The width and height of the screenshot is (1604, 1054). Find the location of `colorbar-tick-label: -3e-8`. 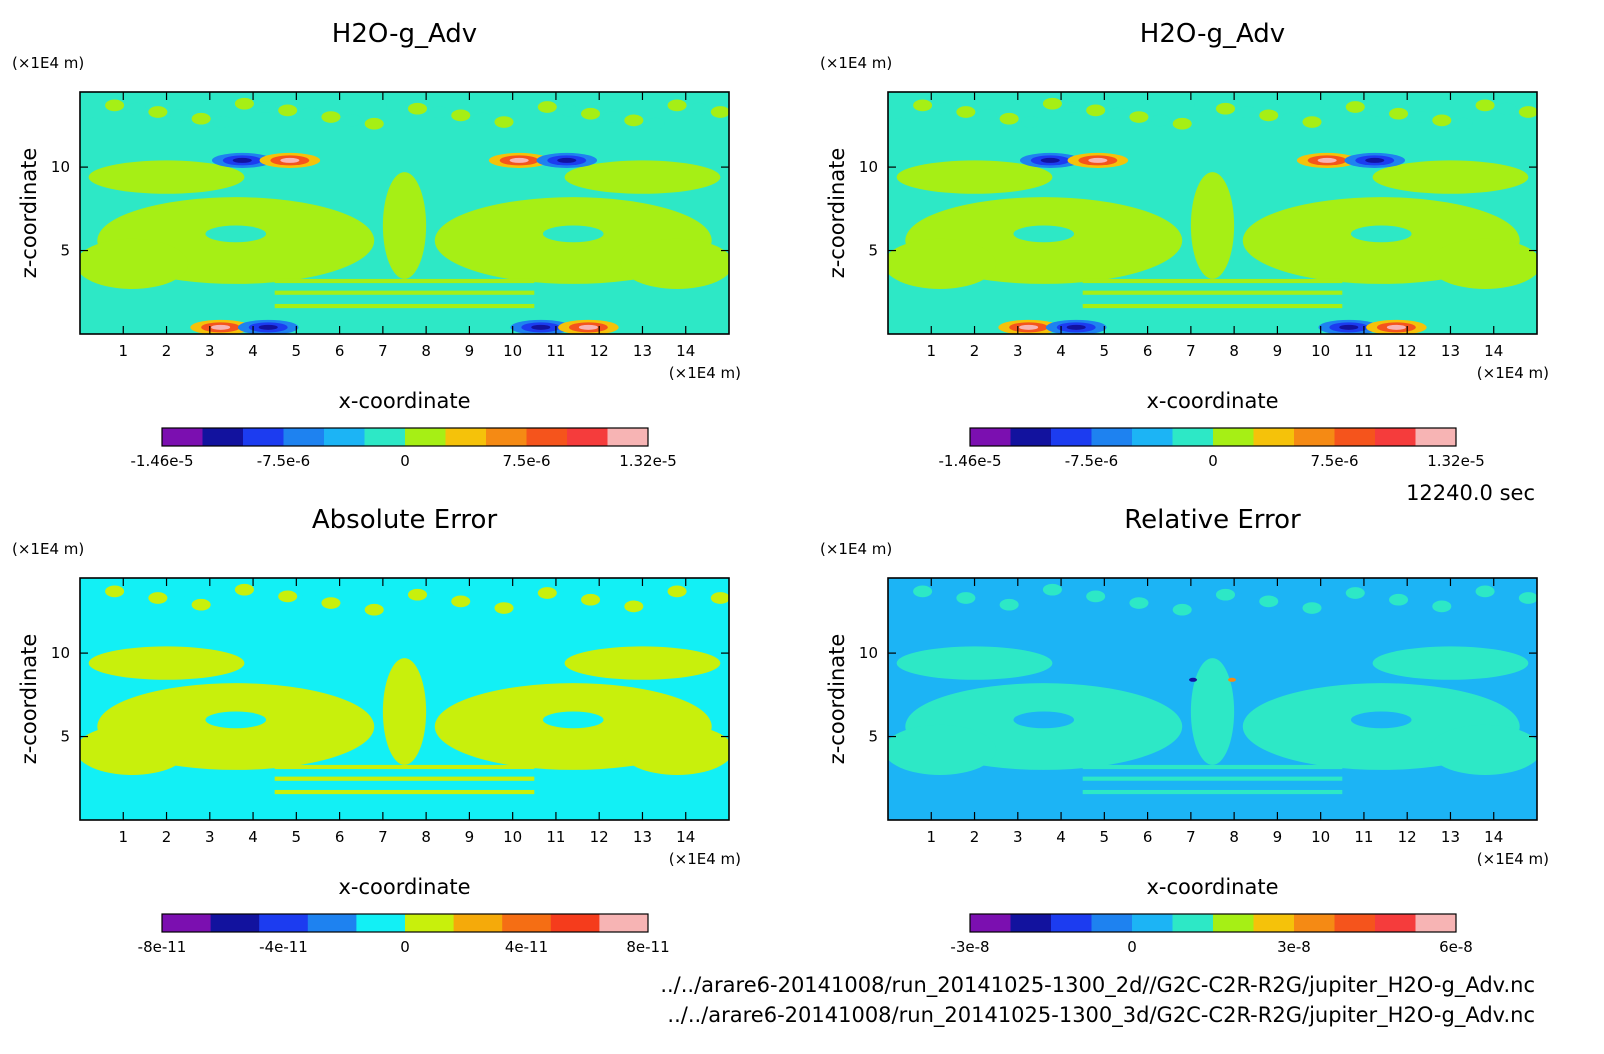

colorbar-tick-label: -3e-8 is located at coordinates (969, 947).